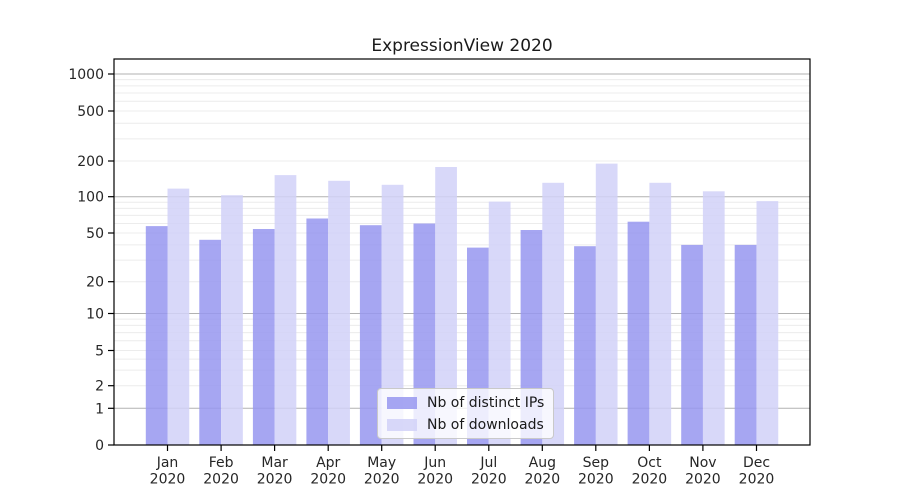 The width and height of the screenshot is (900, 500). I want to click on bar-distinct-ips-may, so click(370, 335).